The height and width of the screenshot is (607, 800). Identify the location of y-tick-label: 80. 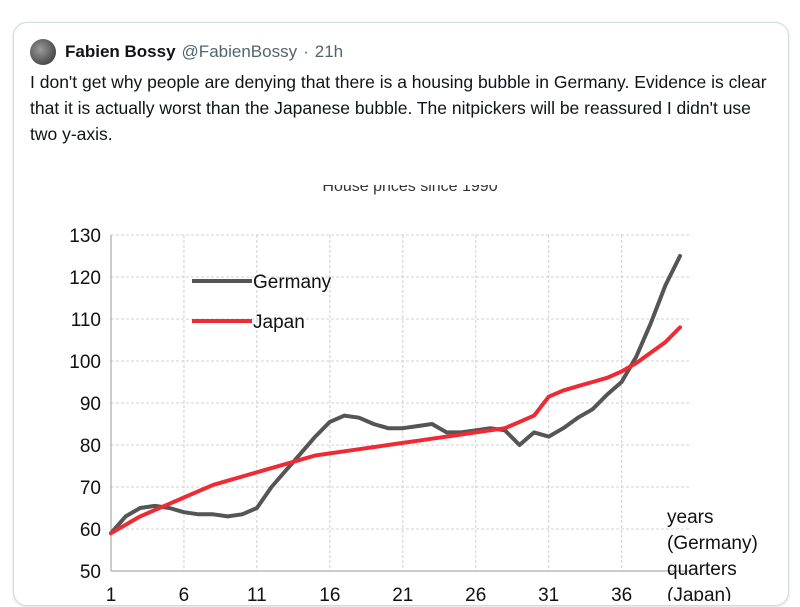
(90, 446).